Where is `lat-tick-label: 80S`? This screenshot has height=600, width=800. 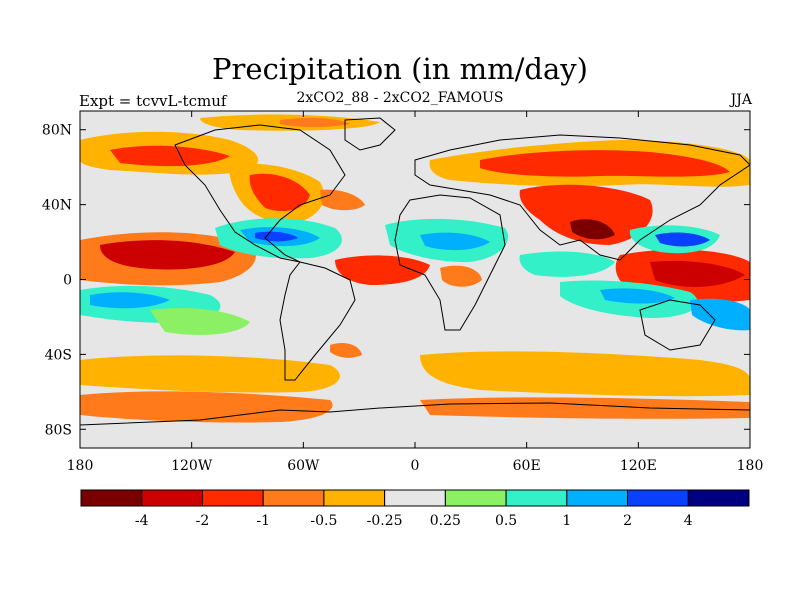 lat-tick-label: 80S is located at coordinates (58, 430).